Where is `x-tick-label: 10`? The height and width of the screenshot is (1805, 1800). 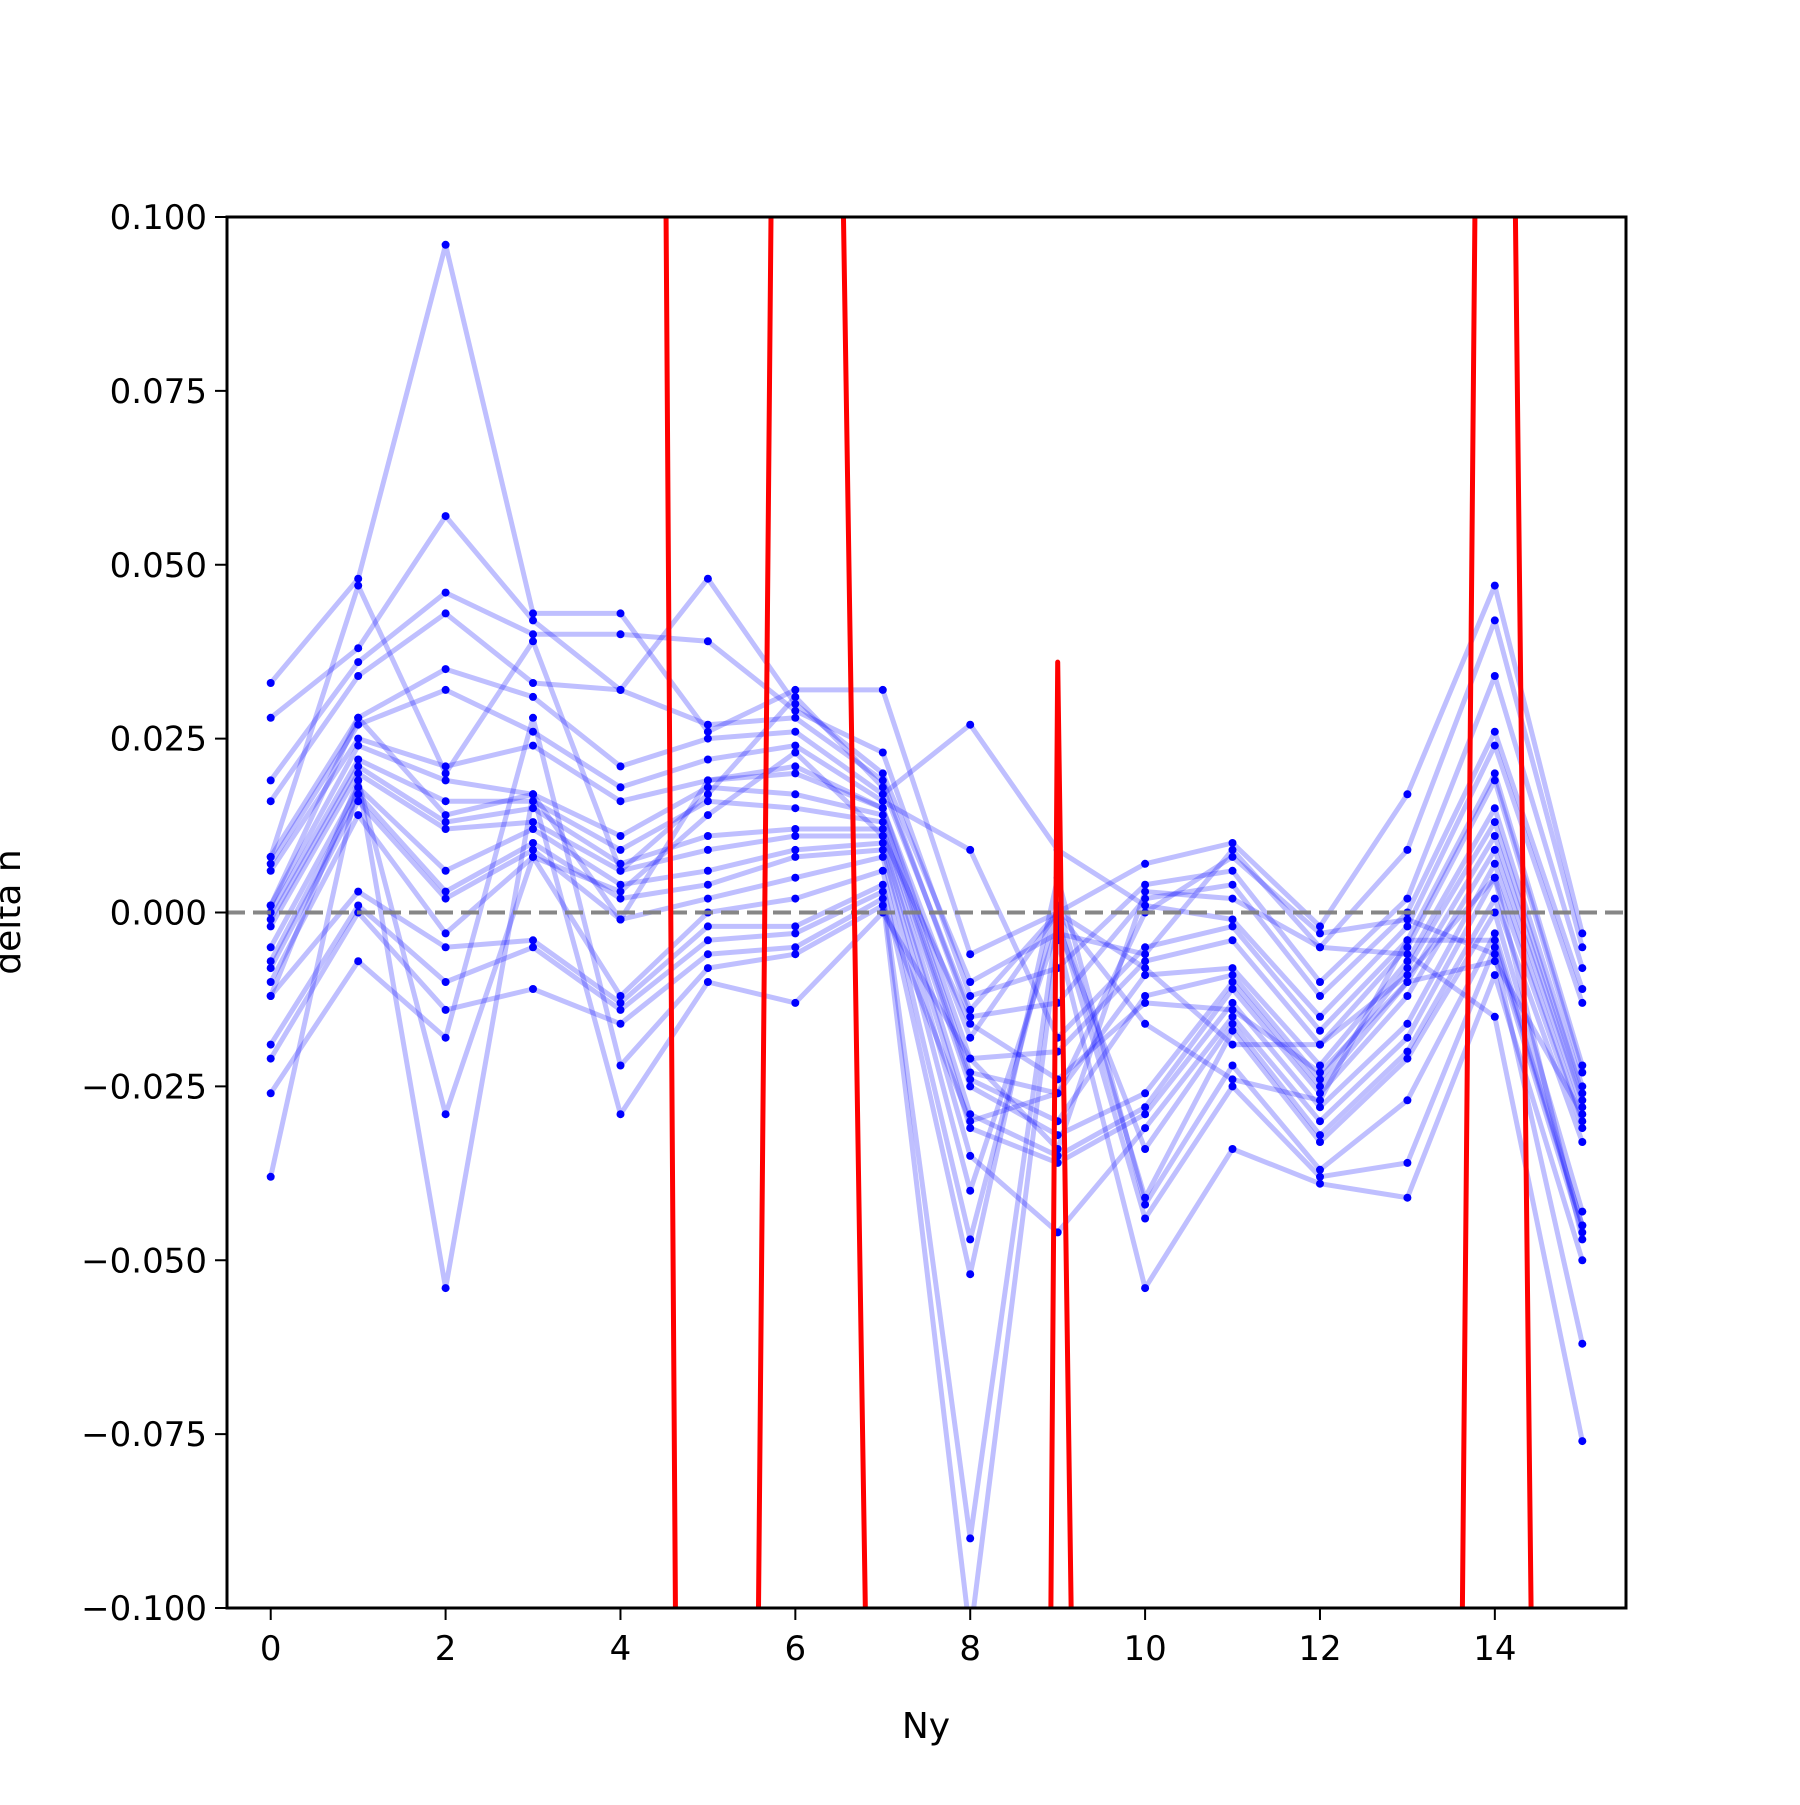 x-tick-label: 10 is located at coordinates (1144, 1649).